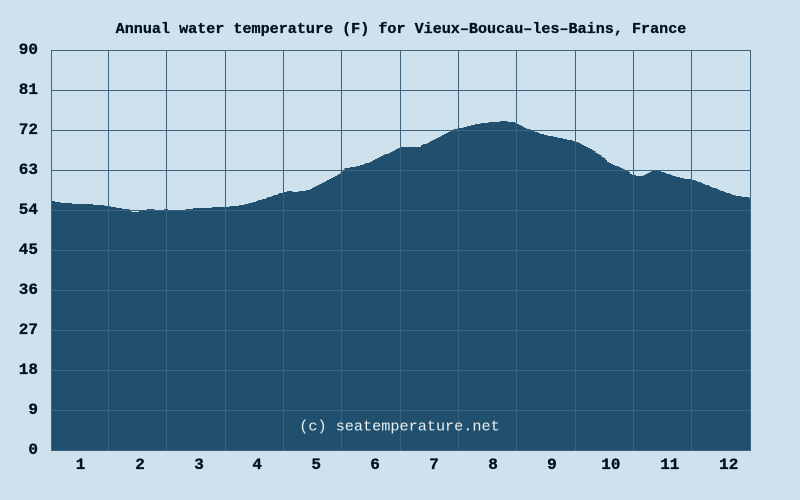  Describe the element at coordinates (493, 465) in the screenshot. I see `svg-text: 8` at that location.